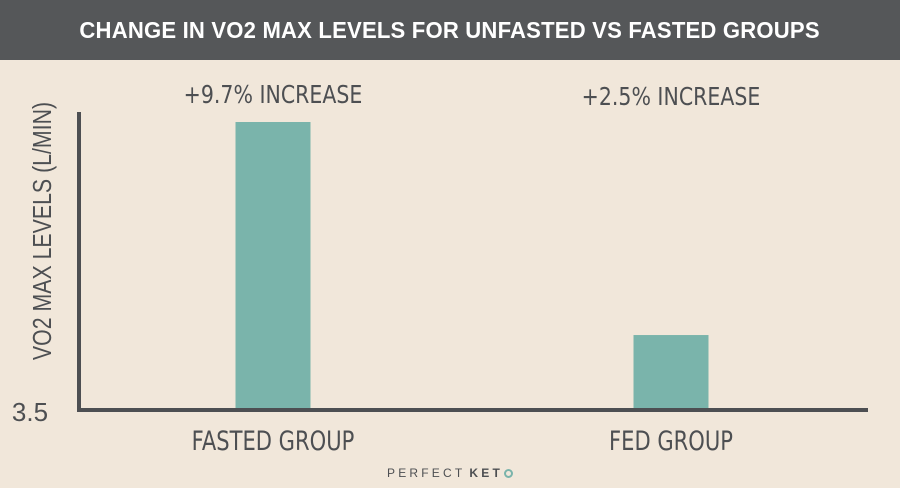 The image size is (900, 488). Describe the element at coordinates (486, 473) in the screenshot. I see `brand-name-part2-text: KET` at that location.